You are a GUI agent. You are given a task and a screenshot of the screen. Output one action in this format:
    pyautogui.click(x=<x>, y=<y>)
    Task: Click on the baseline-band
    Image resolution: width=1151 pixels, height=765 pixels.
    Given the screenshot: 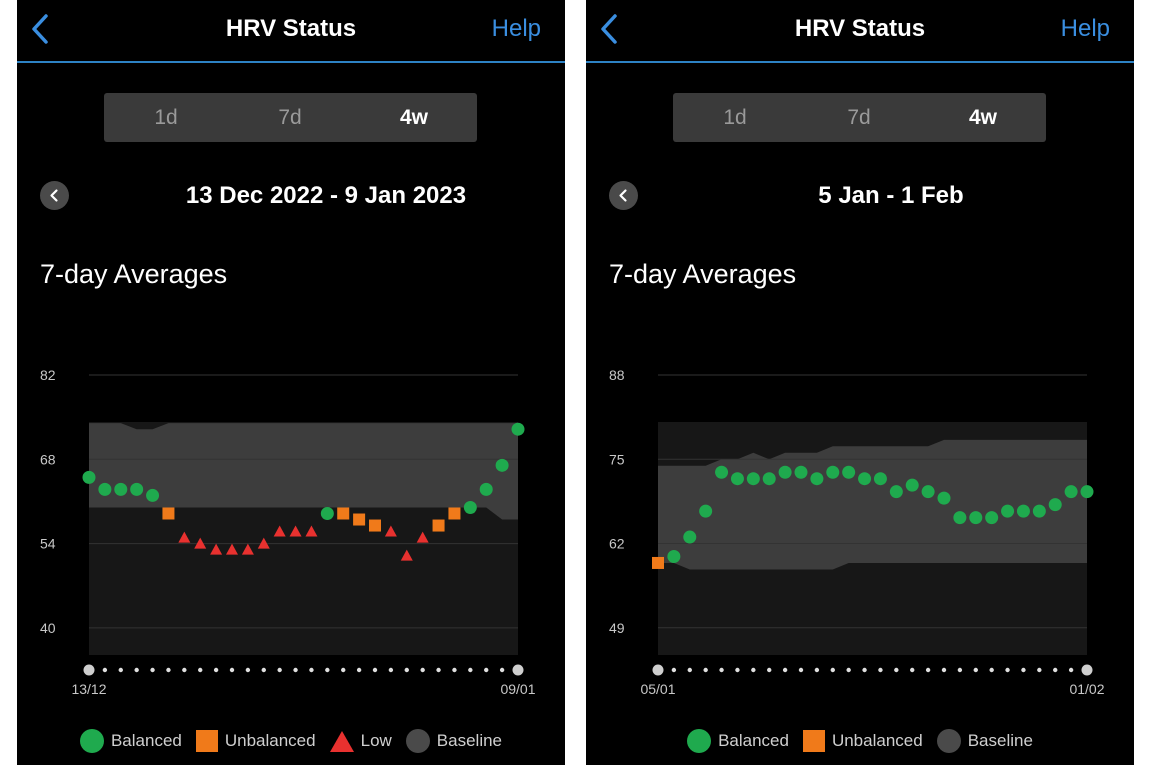 What is the action you would take?
    pyautogui.click(x=872, y=504)
    